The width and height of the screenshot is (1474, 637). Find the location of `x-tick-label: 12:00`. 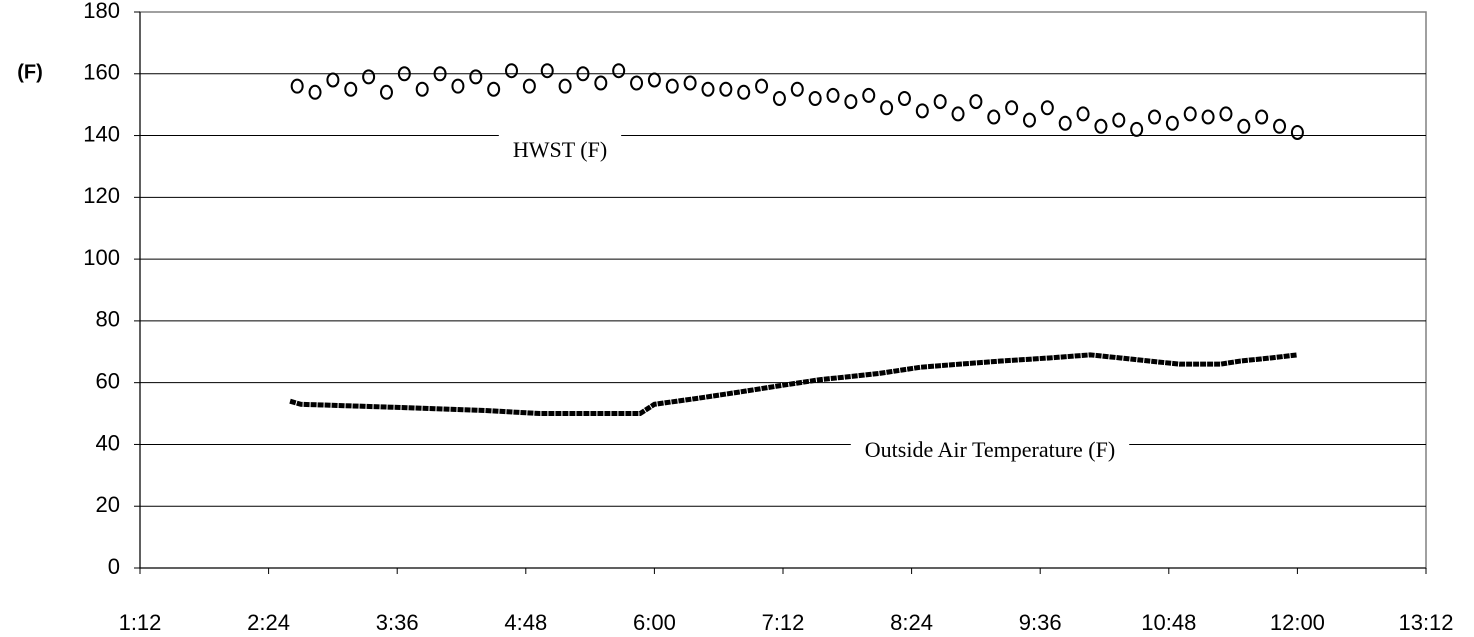

x-tick-label: 12:00 is located at coordinates (1297, 622).